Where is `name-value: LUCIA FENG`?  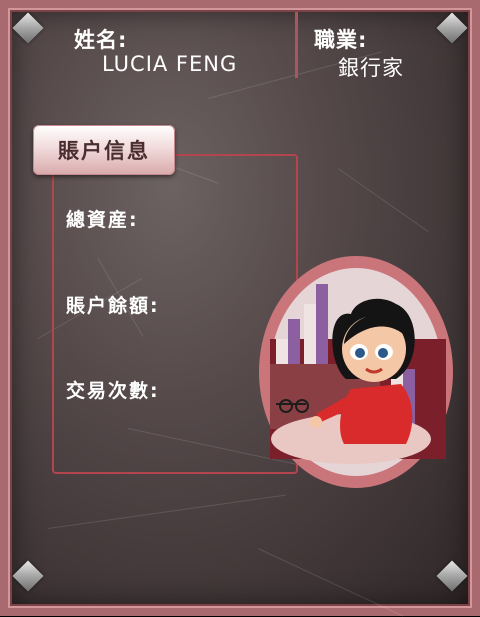
name-value: LUCIA FENG is located at coordinates (170, 64).